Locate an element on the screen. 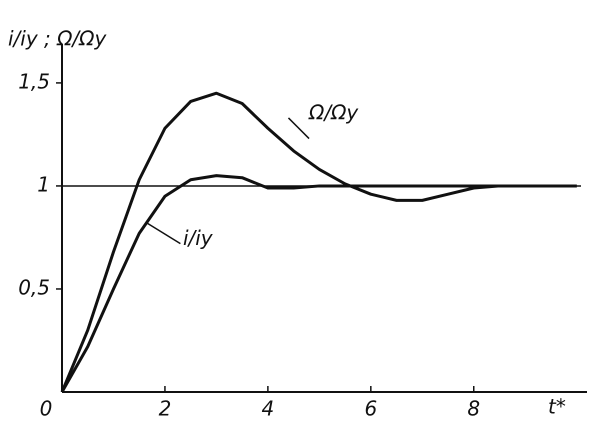 The width and height of the screenshot is (600, 437). y-tick-label: 1 is located at coordinates (43, 184).